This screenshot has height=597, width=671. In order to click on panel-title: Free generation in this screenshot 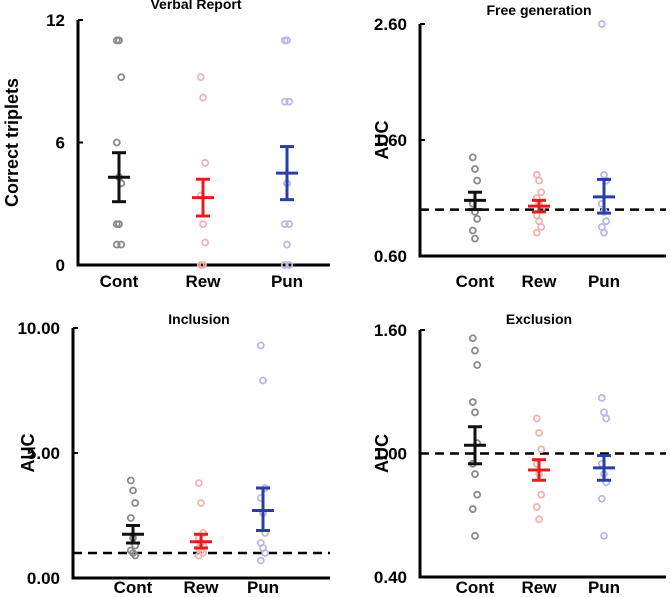, I will do `click(538, 10)`.